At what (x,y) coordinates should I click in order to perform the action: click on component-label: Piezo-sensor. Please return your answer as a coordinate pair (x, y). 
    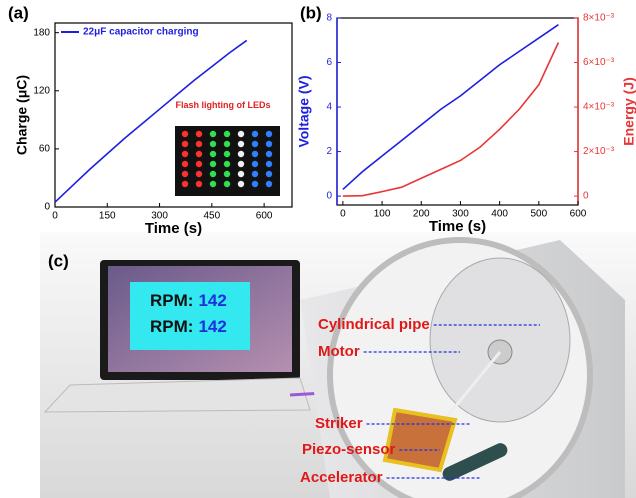
    Looking at the image, I should click on (349, 449).